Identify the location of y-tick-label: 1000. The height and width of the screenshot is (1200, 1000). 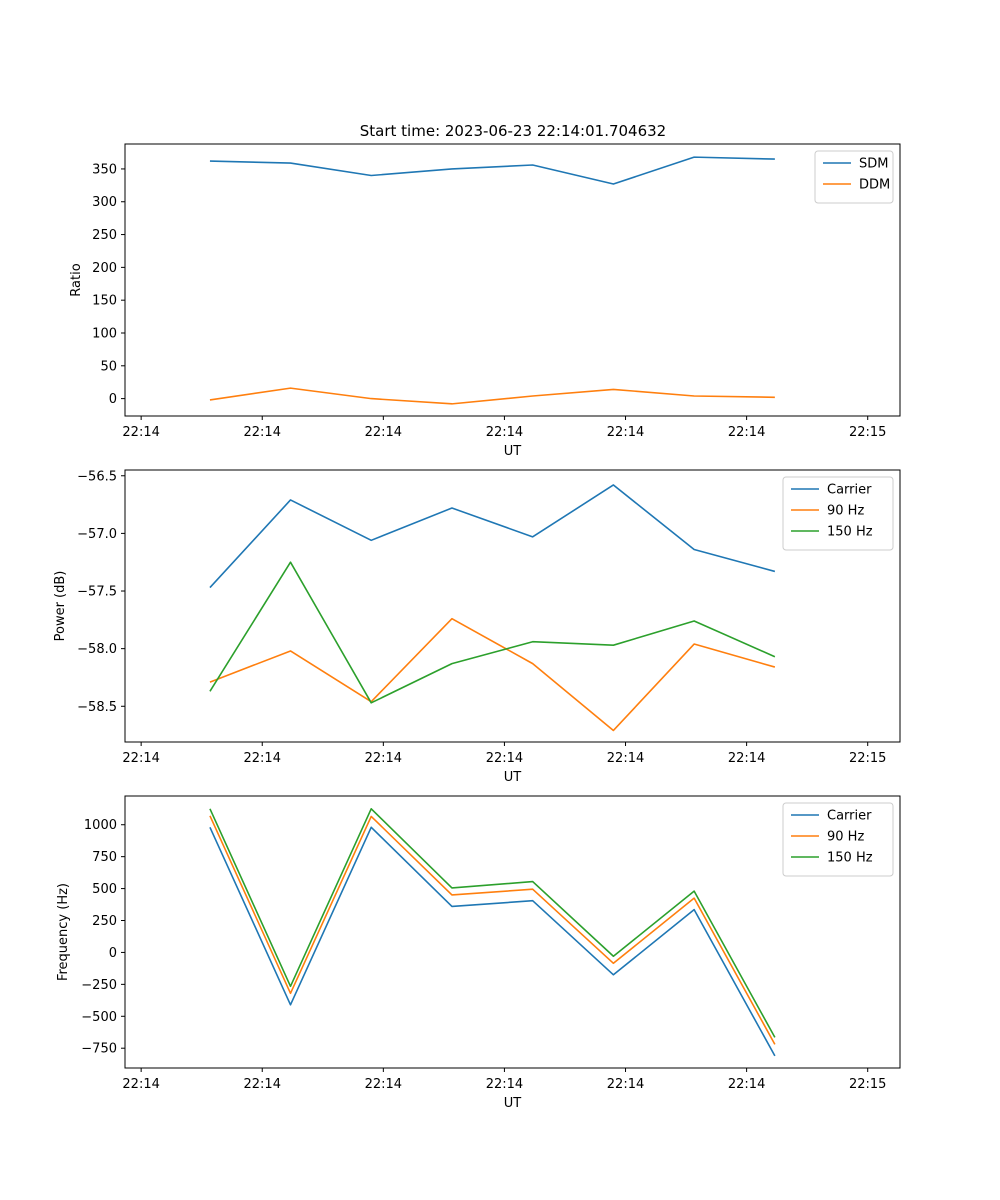
(100, 825).